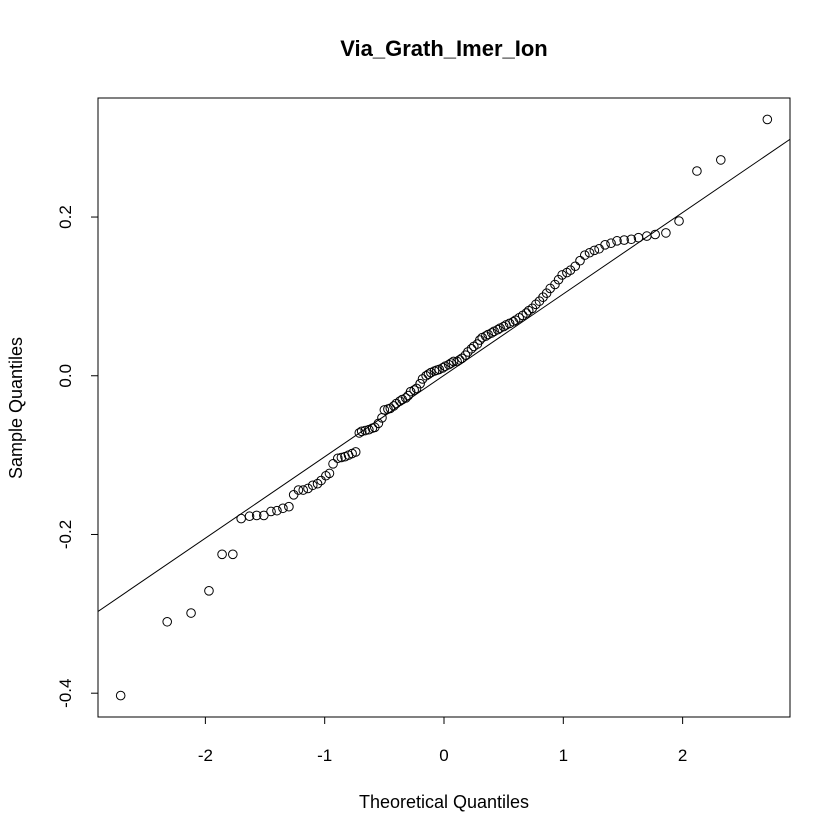 Image resolution: width=840 pixels, height=840 pixels. What do you see at coordinates (443, 755) in the screenshot?
I see `x-tick-label: 0` at bounding box center [443, 755].